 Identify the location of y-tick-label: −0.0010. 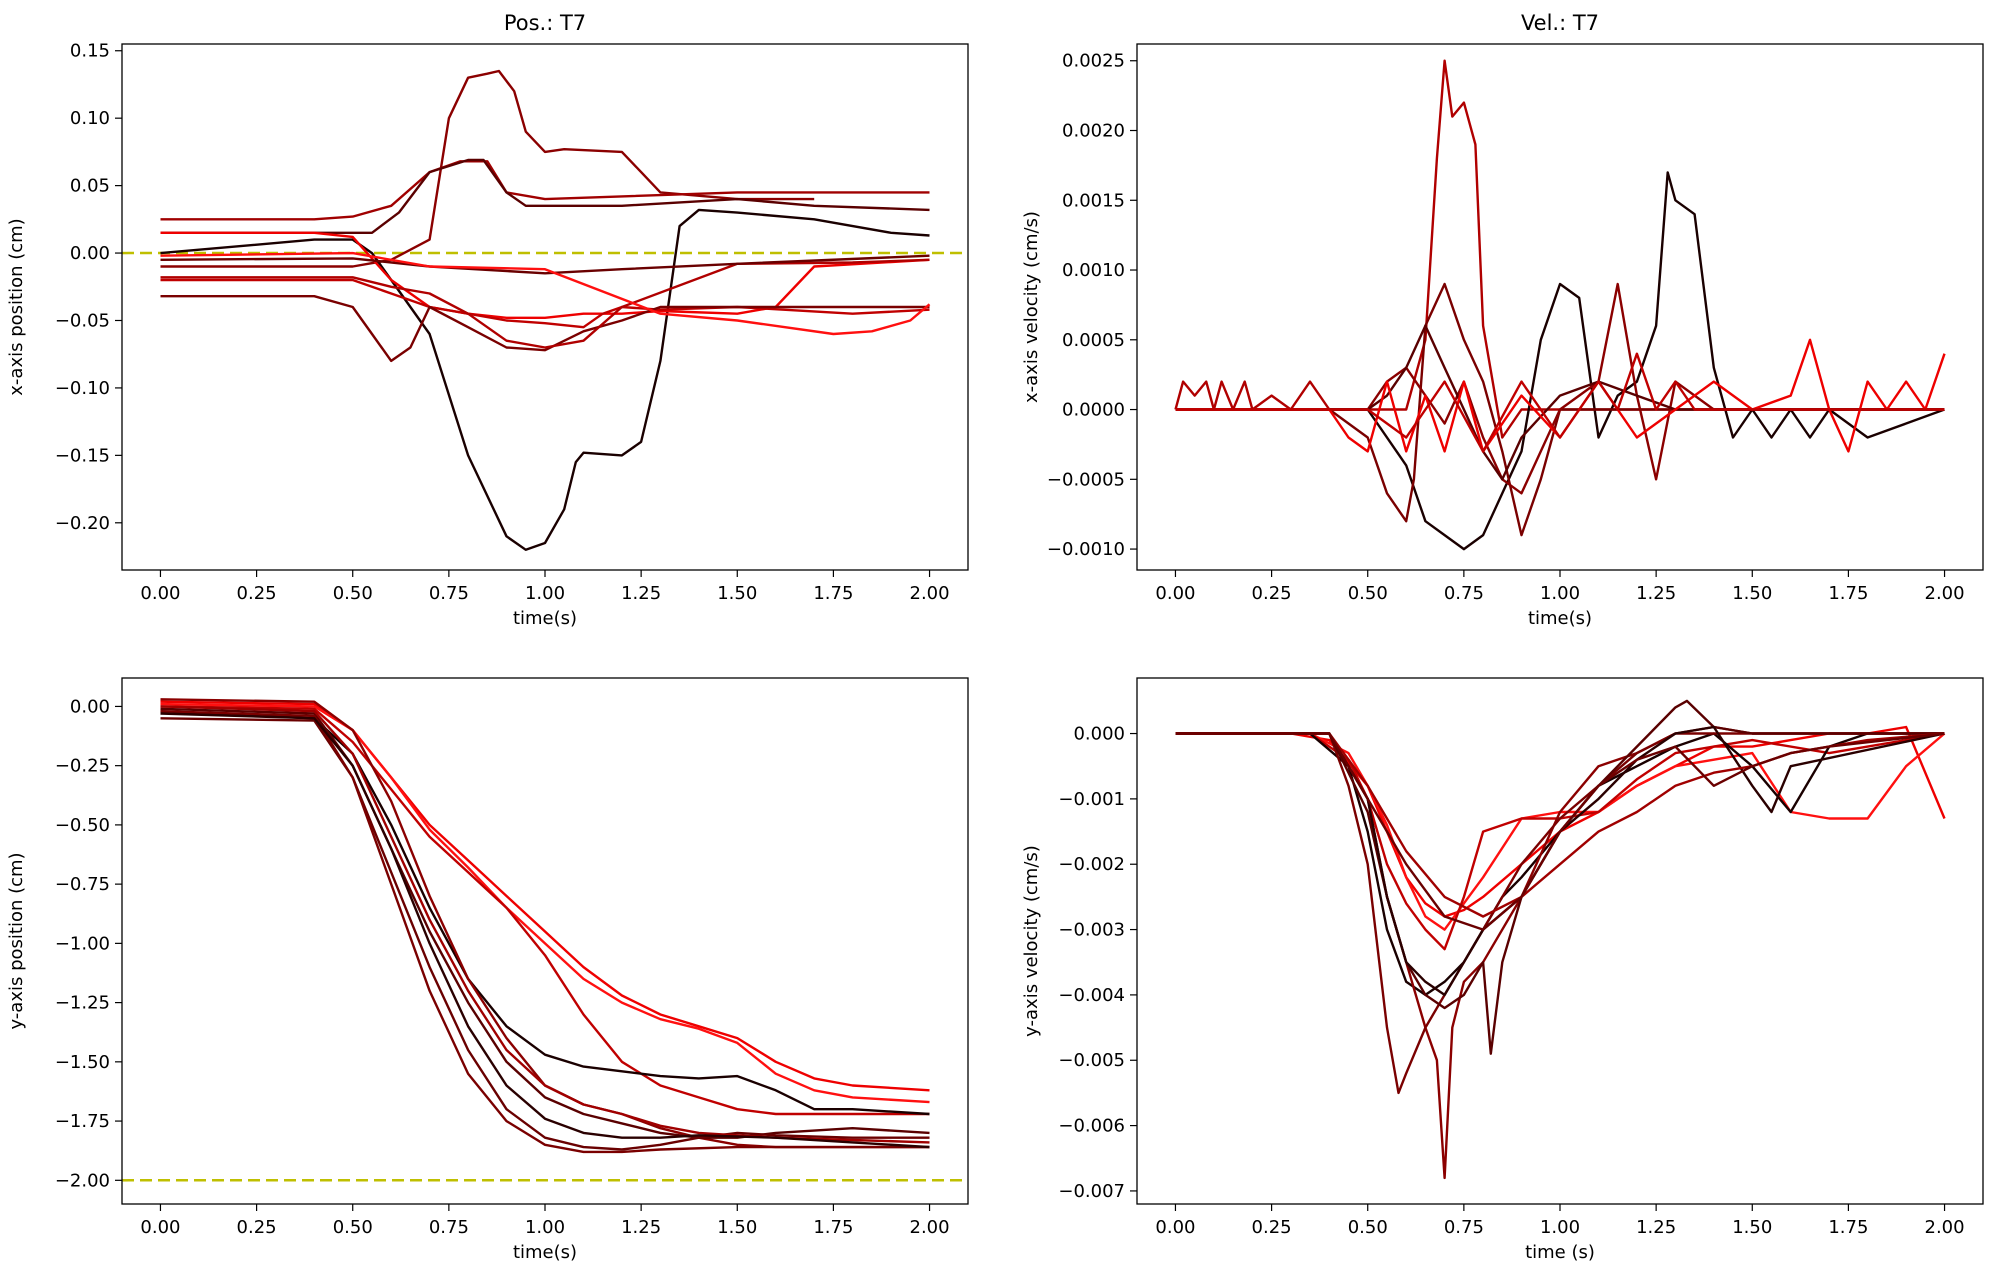
(1086, 549).